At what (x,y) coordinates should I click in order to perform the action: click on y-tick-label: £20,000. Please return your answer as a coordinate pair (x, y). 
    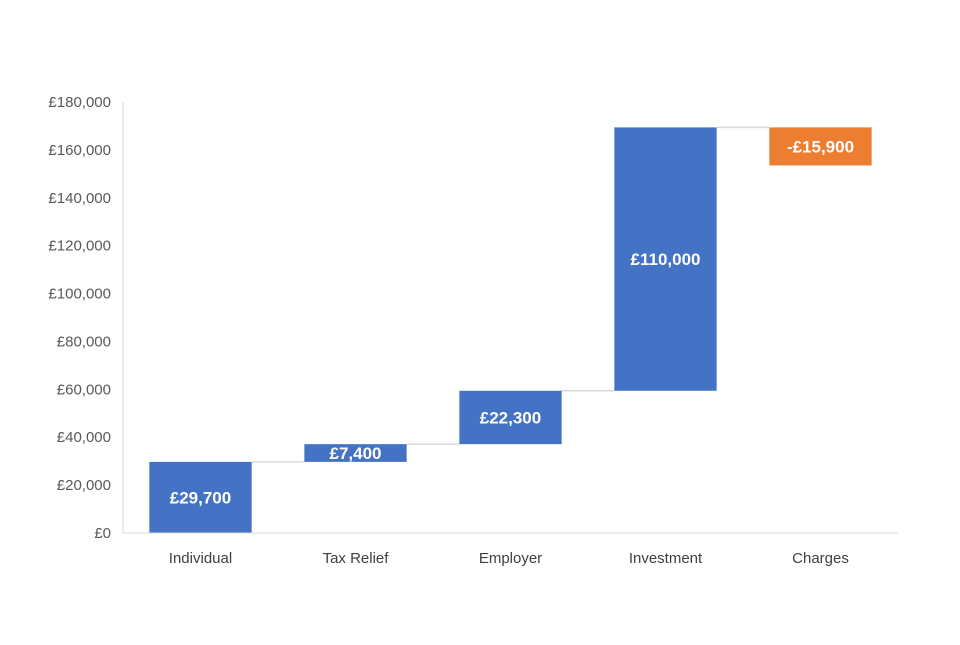
    Looking at the image, I should click on (84, 485).